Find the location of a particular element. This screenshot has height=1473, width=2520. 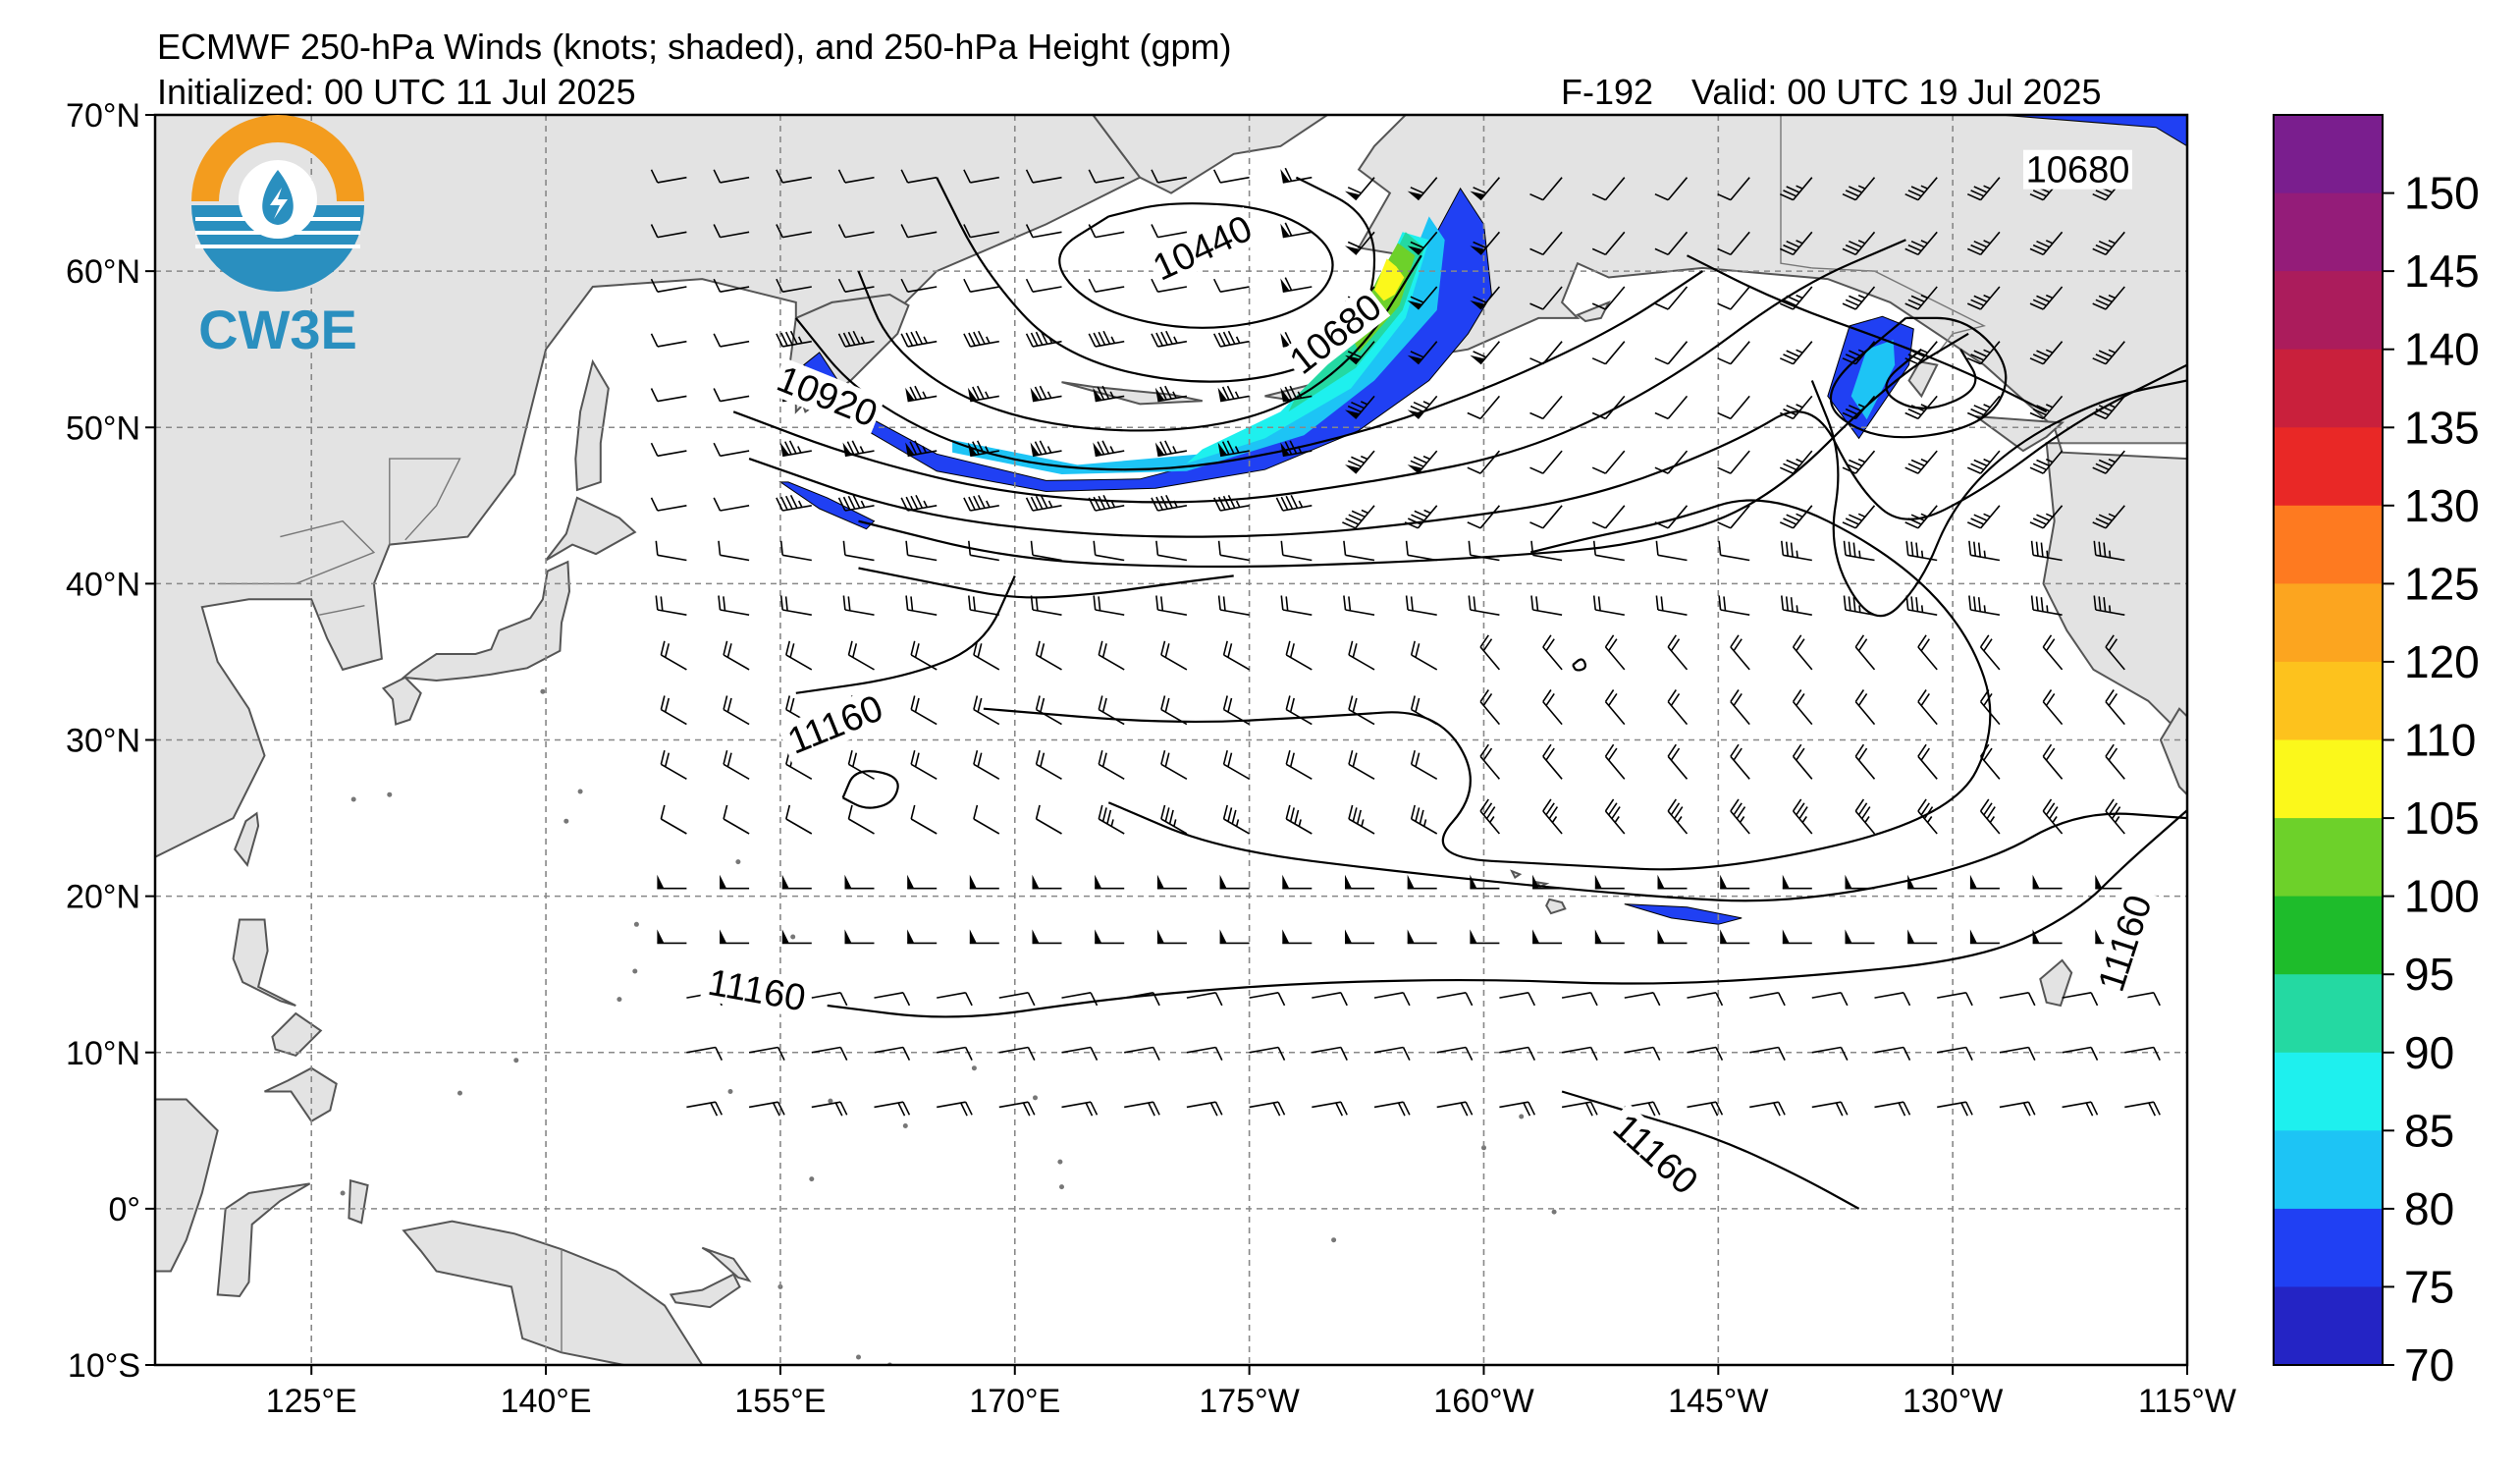

new-britain is located at coordinates (705, 1291).